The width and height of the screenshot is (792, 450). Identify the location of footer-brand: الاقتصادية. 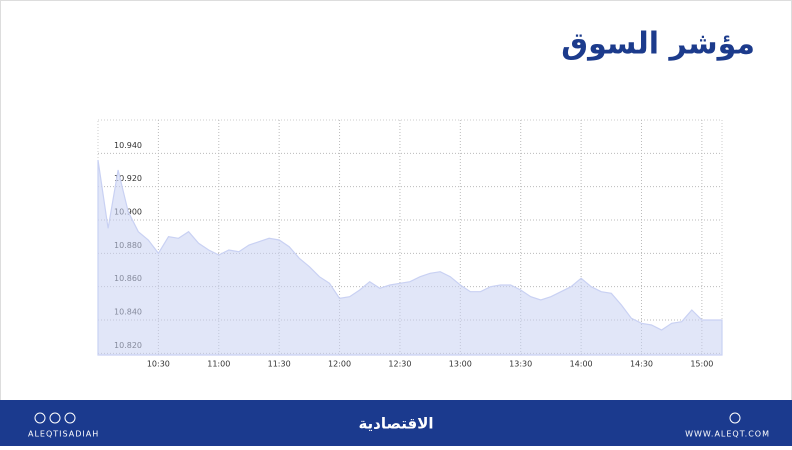
(395, 424).